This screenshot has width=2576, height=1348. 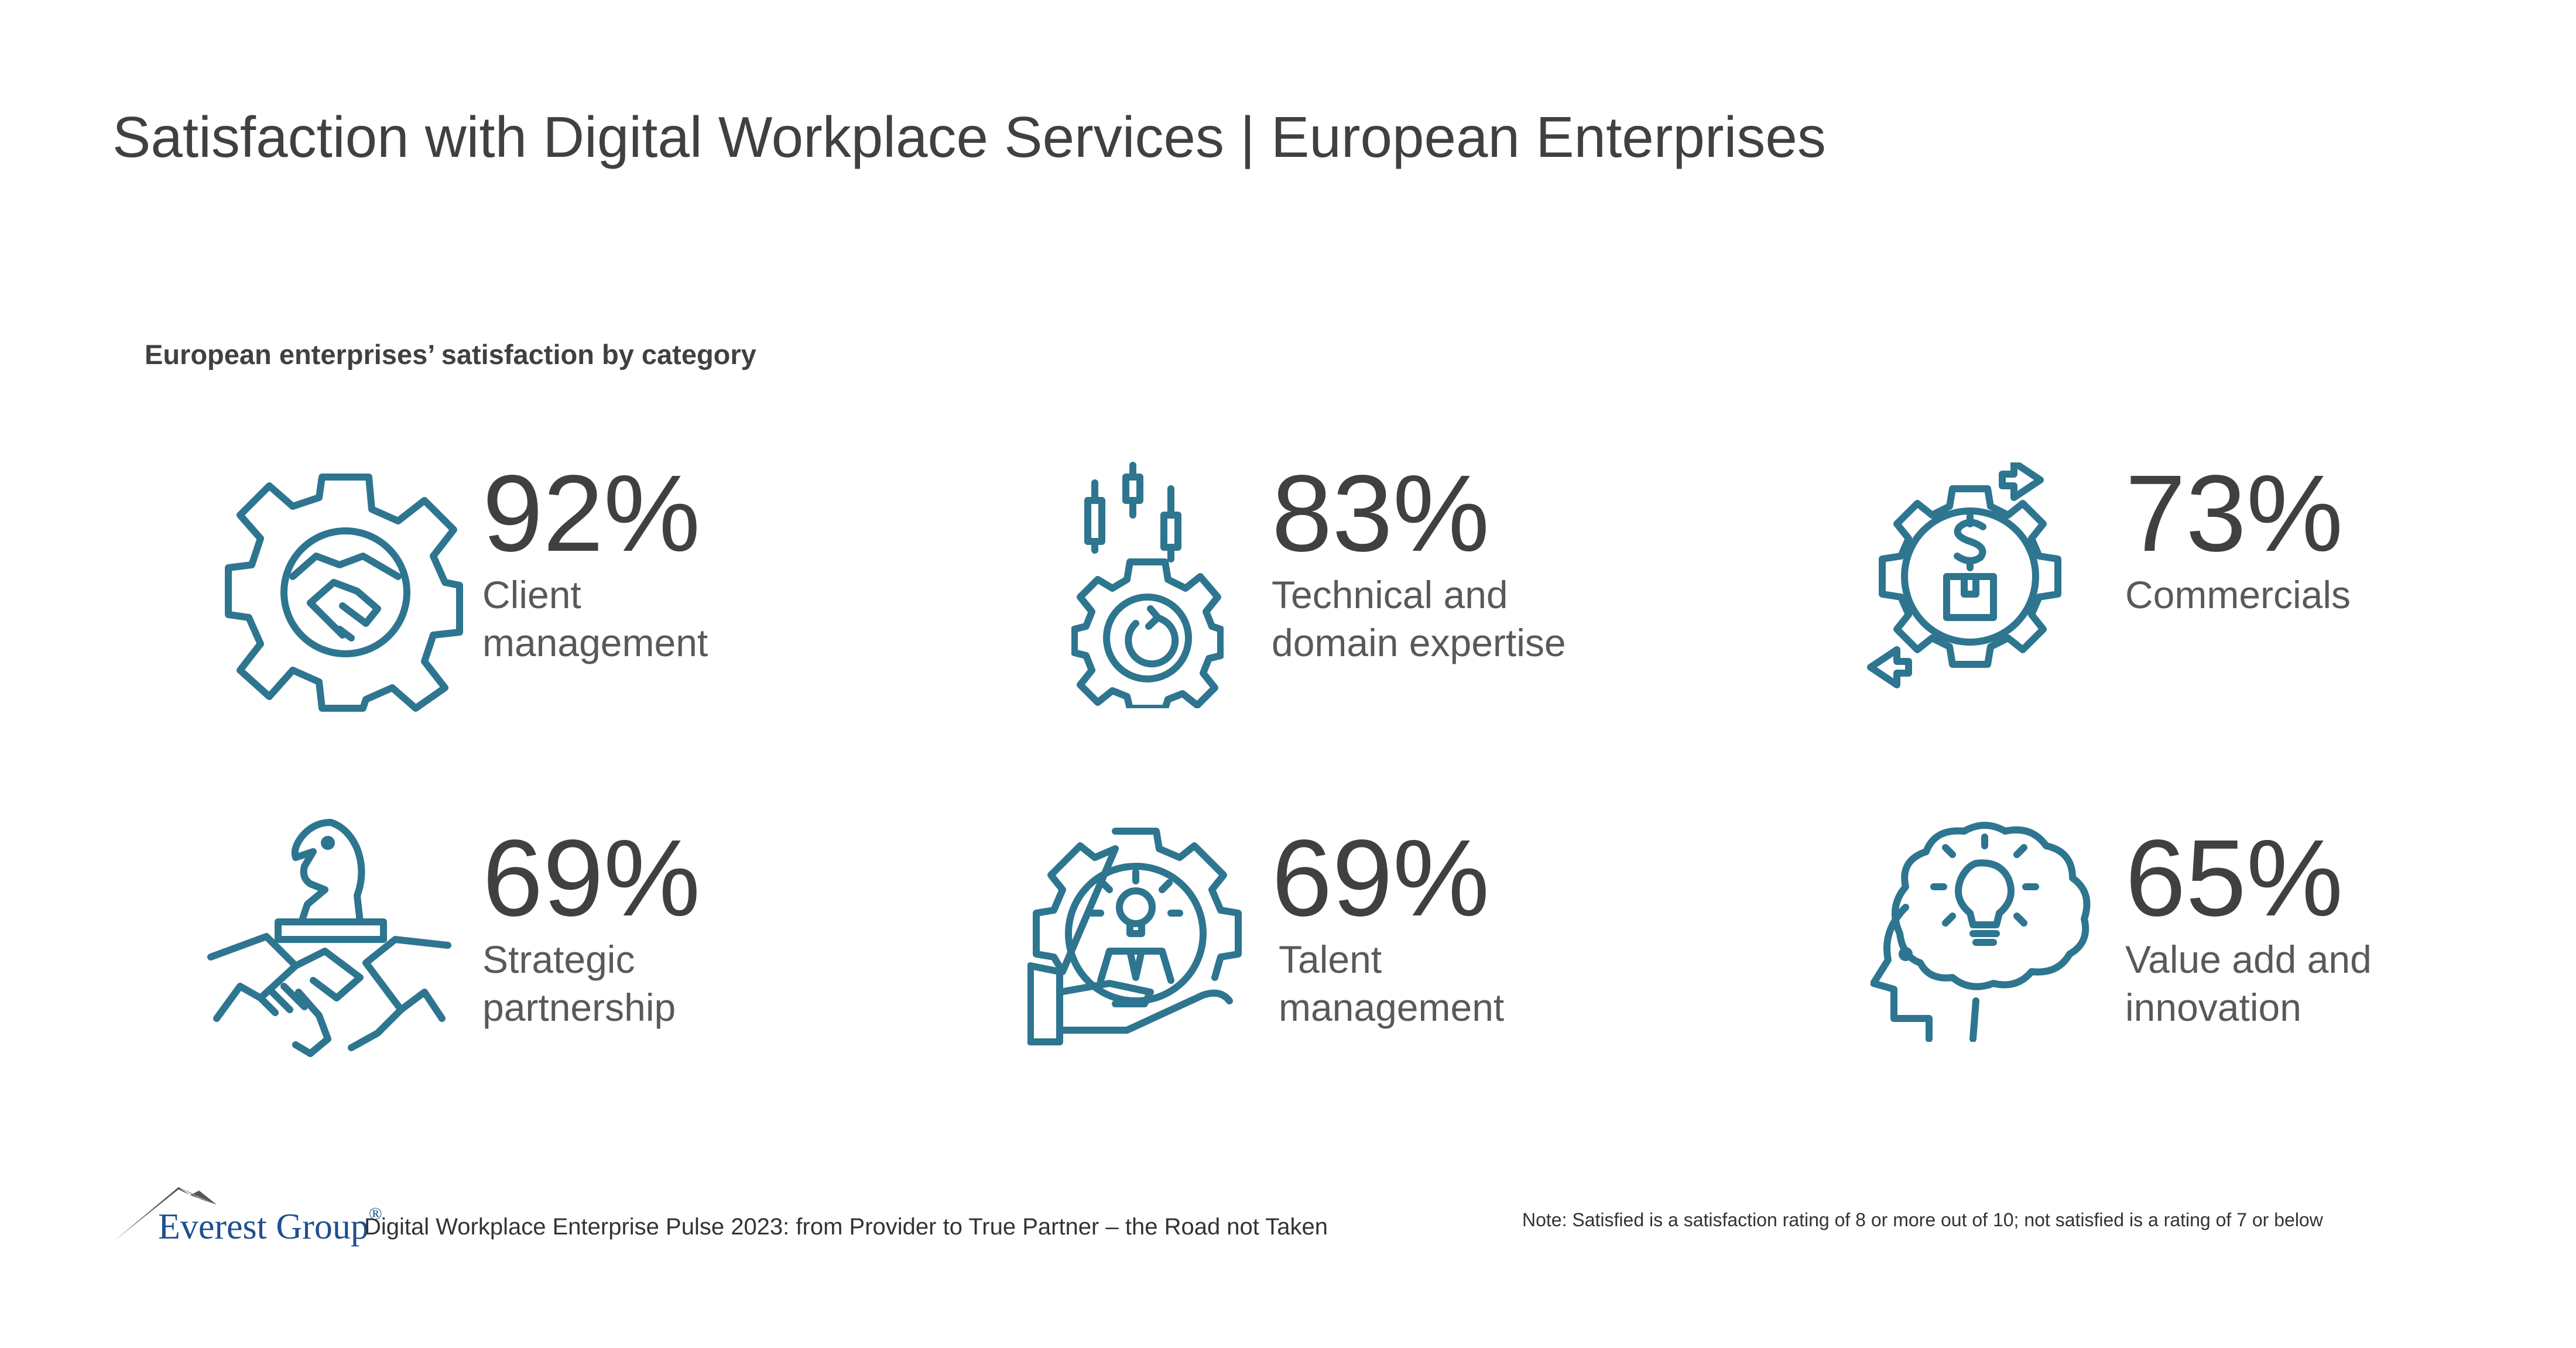 I want to click on stat-value: 65%, so click(x=2234, y=878).